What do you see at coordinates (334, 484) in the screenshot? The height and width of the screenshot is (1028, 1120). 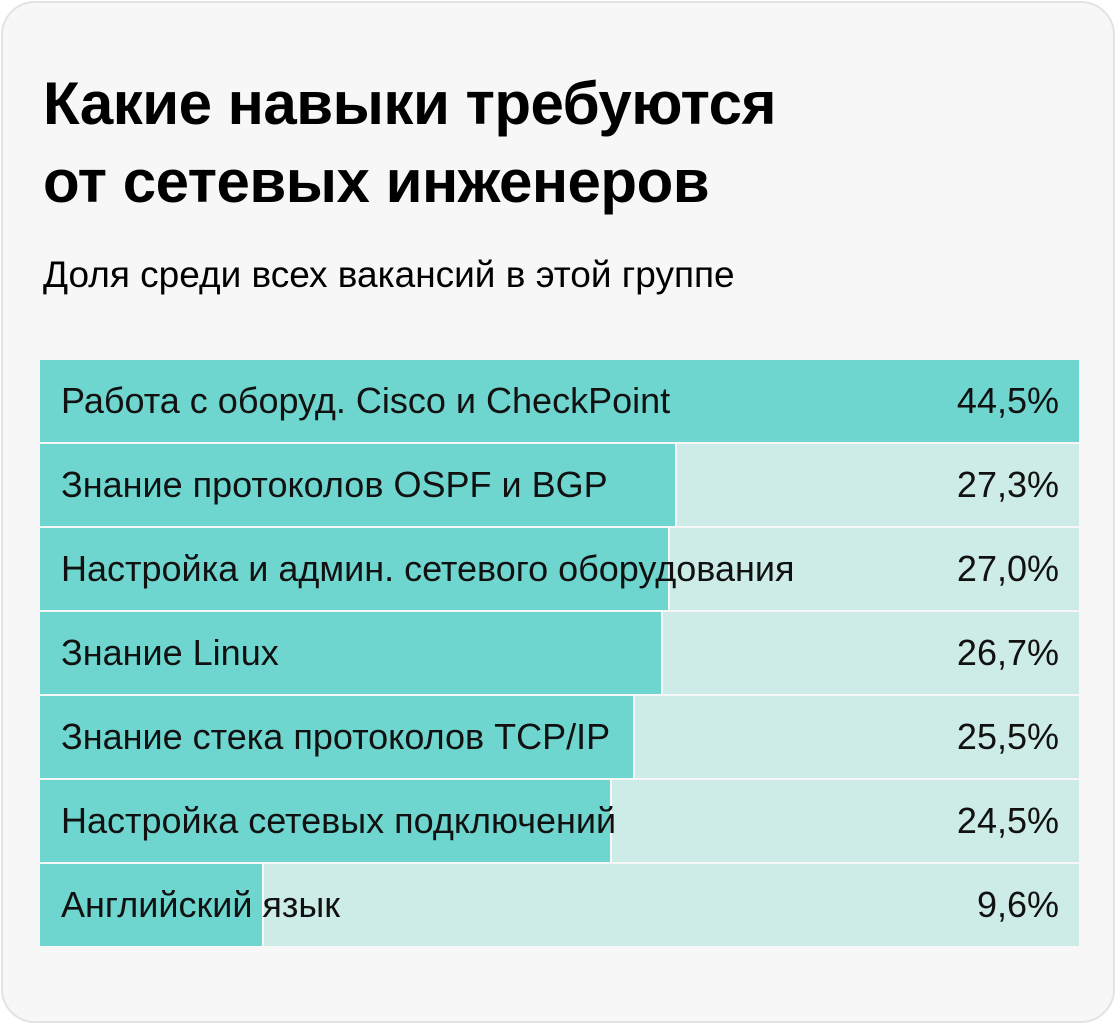 I see `bar-label: Знание протоколов OSPF и BGP` at bounding box center [334, 484].